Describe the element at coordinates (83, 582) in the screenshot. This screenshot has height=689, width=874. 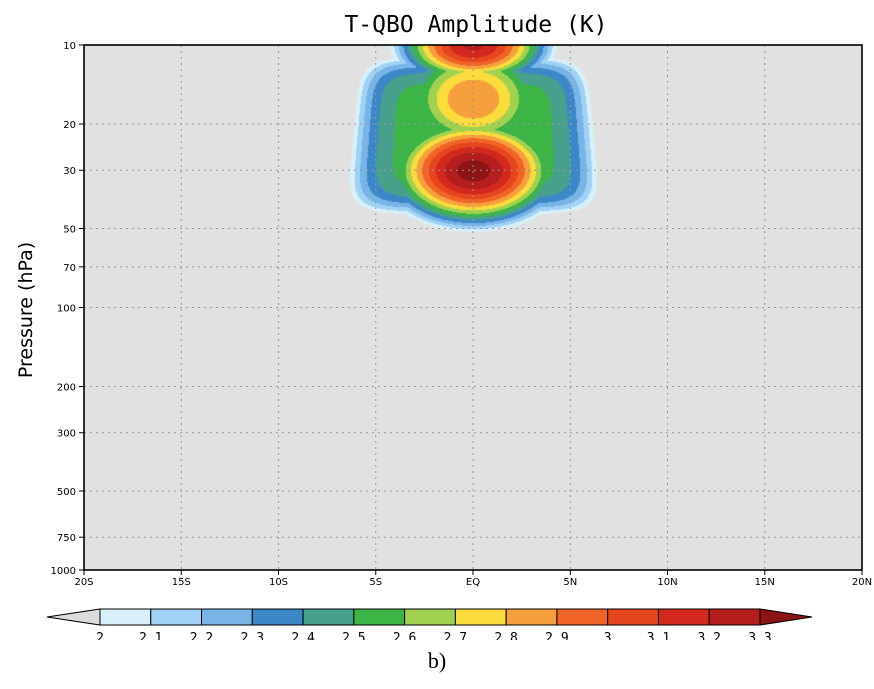
I see `x-tick-label: 20S` at that location.